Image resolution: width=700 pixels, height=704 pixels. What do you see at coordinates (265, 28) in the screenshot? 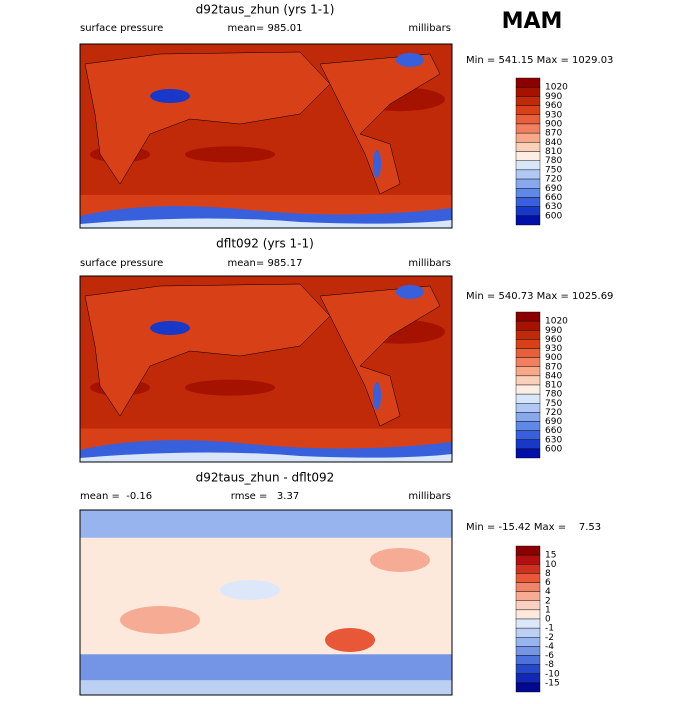
I see `center-label: mean= 985.01` at bounding box center [265, 28].